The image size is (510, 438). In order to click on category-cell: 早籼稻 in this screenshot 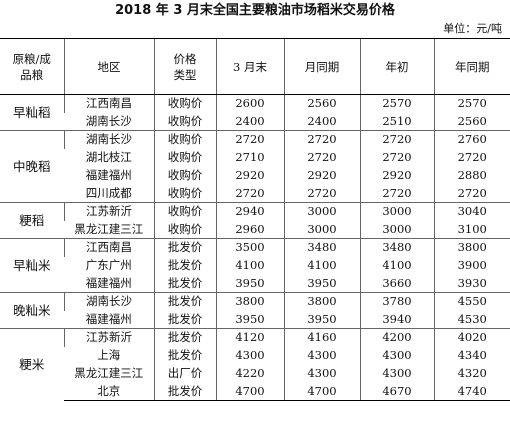, I will do `click(32, 112)`.